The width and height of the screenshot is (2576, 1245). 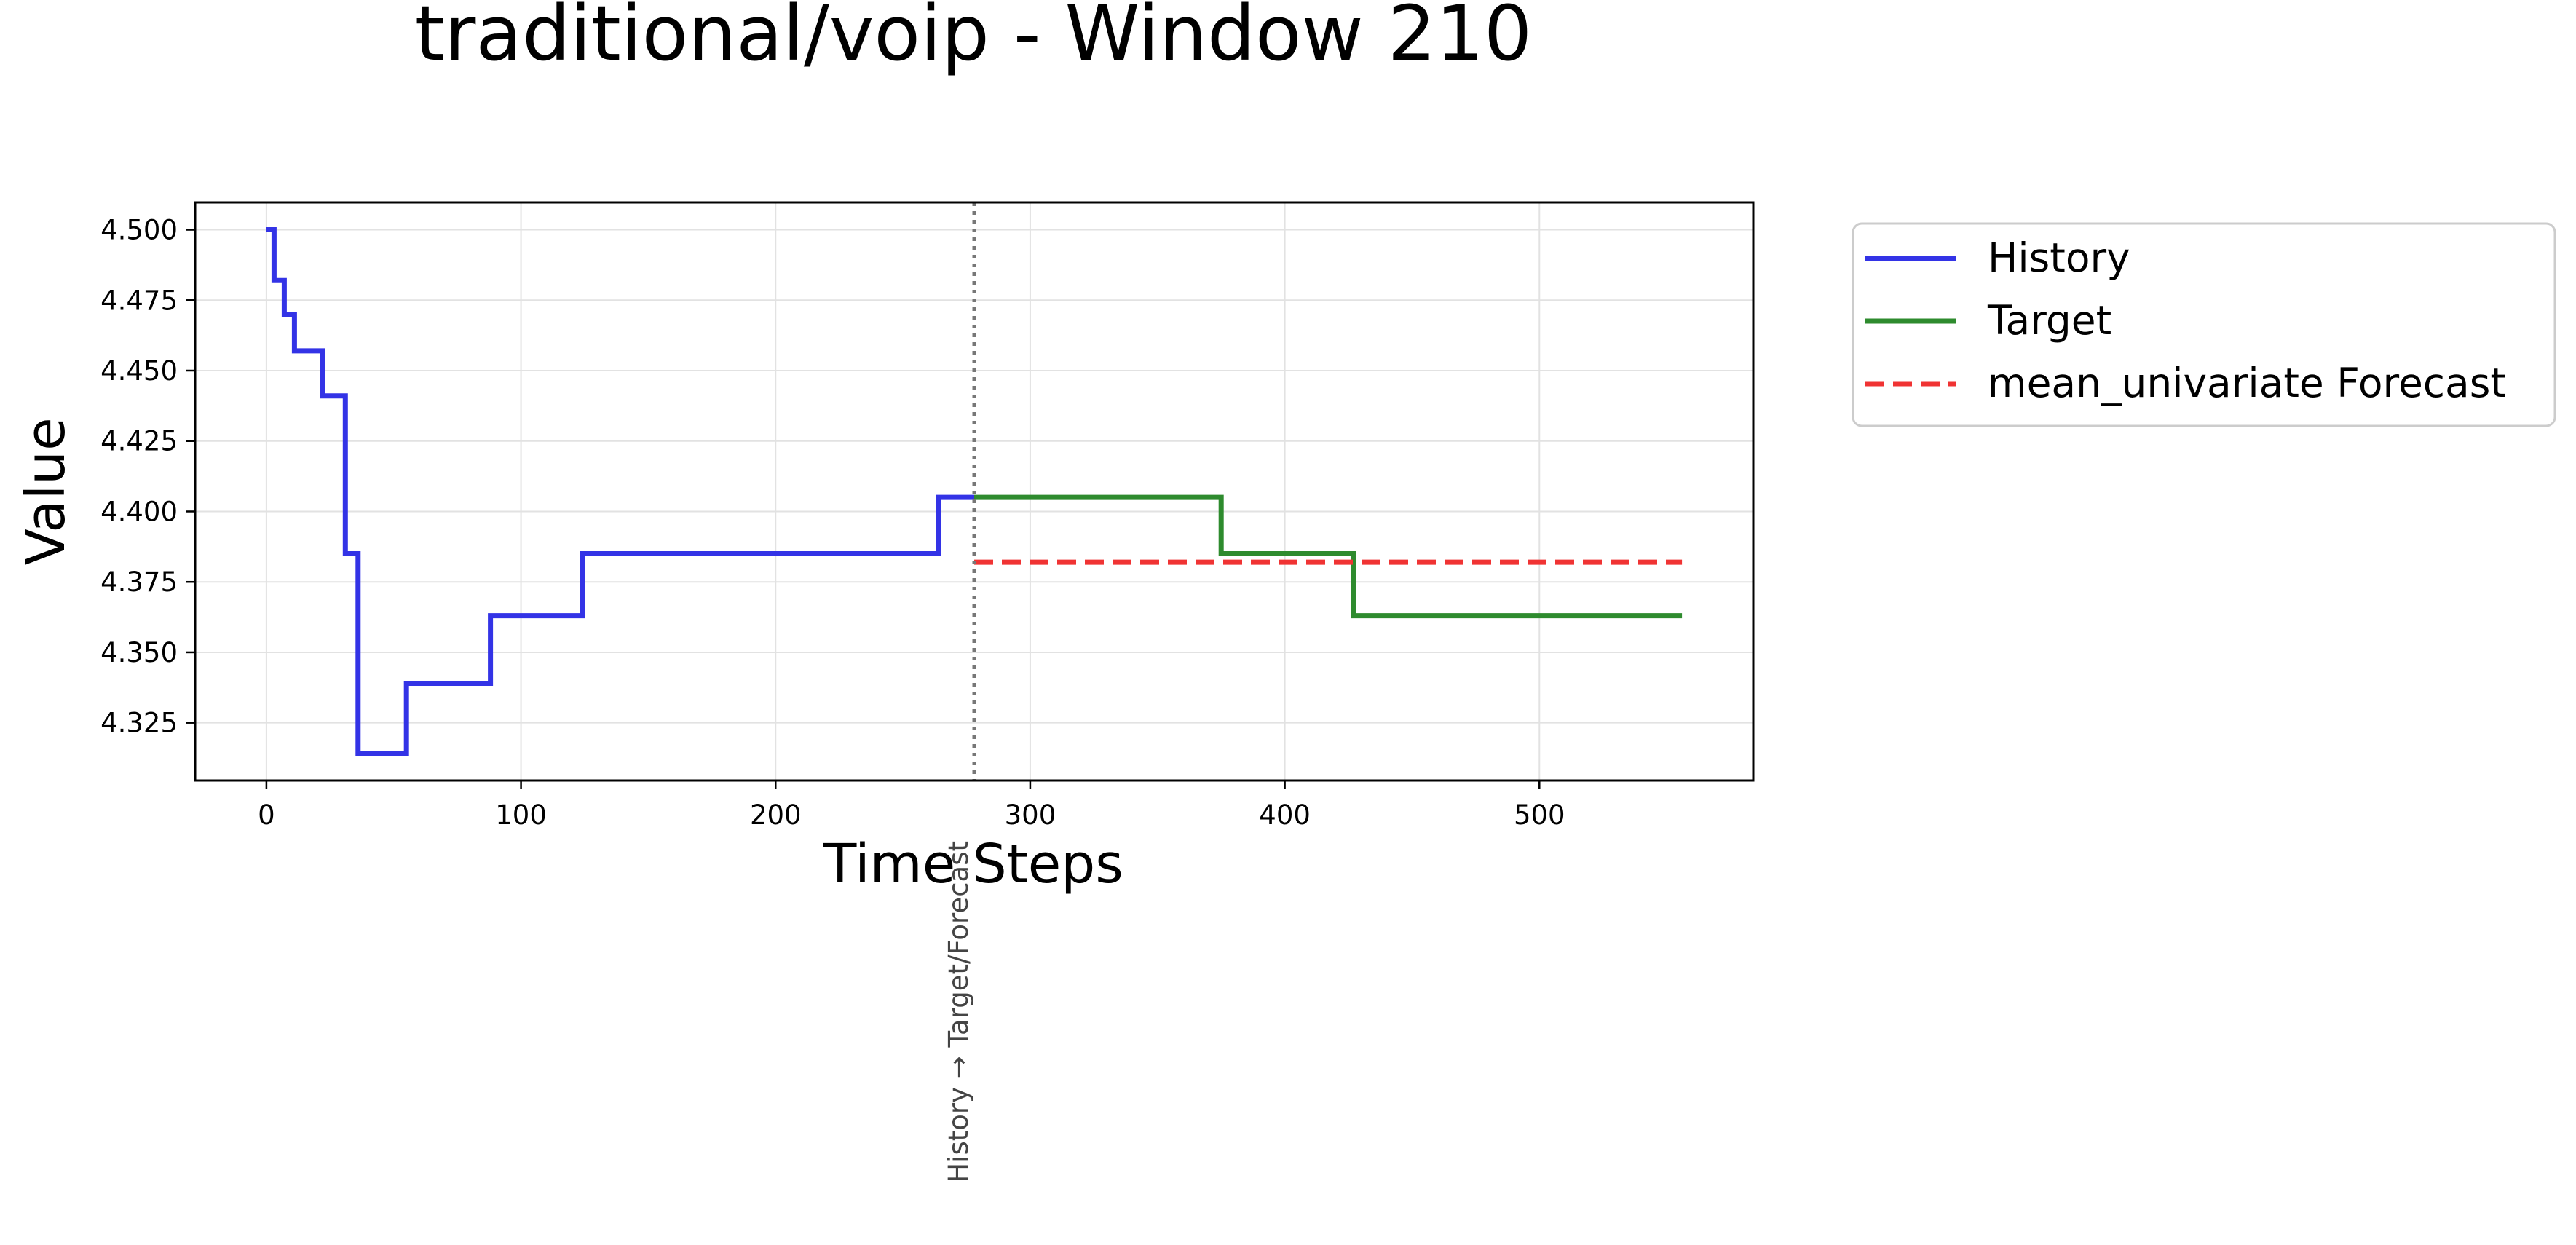 I want to click on y-tick-label: 4.375, so click(x=139, y=582).